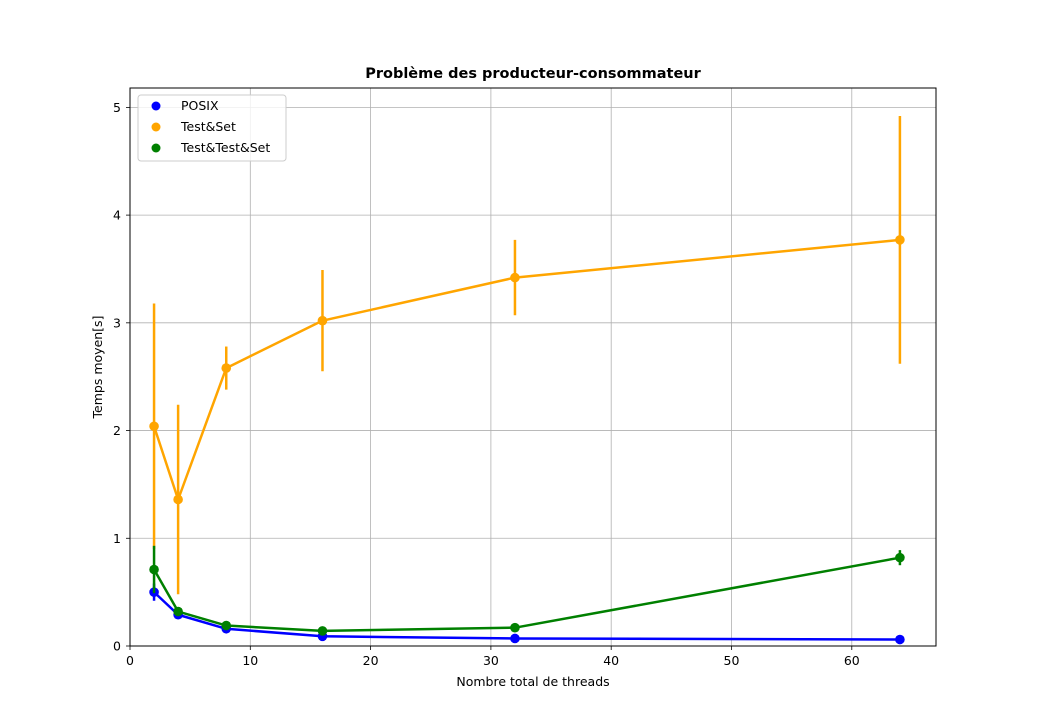 This screenshot has width=1040, height=726. Describe the element at coordinates (117, 430) in the screenshot. I see `y-tick-label: 2` at that location.